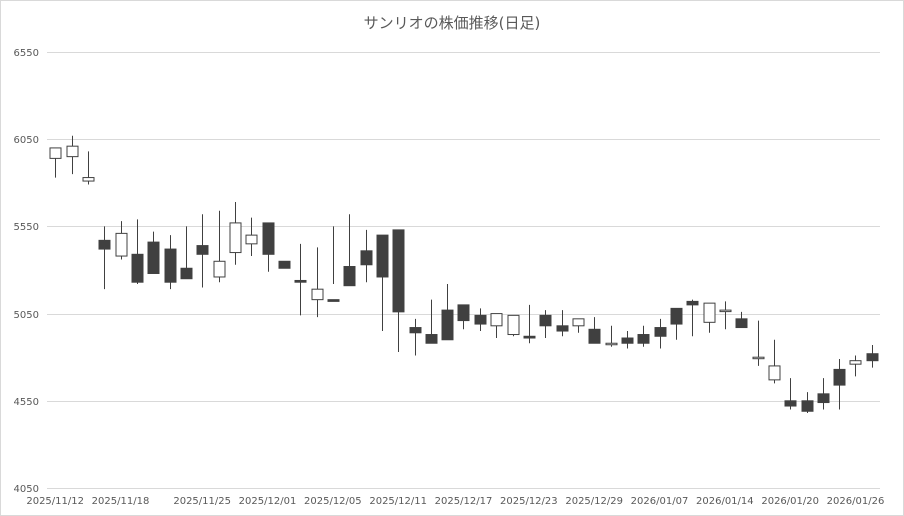 The width and height of the screenshot is (904, 516). What do you see at coordinates (452, 23) in the screenshot?
I see `chart-title: サンリオの株価推移(日足)` at bounding box center [452, 23].